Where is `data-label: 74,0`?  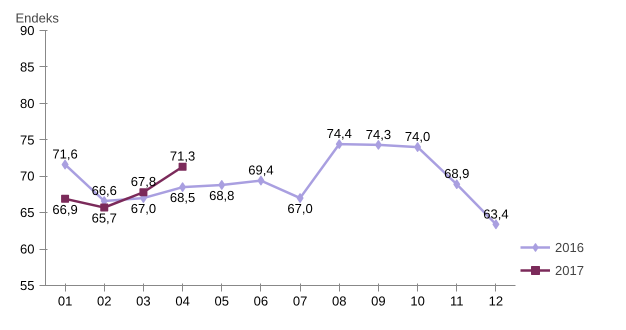 data-label: 74,0 is located at coordinates (417, 136).